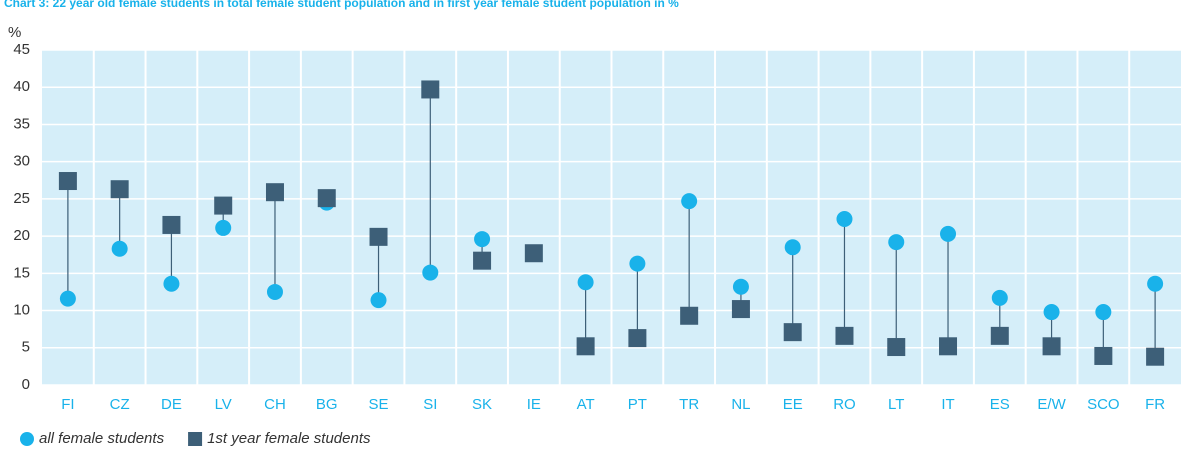  What do you see at coordinates (482, 404) in the screenshot?
I see `x-tick-label: SK` at bounding box center [482, 404].